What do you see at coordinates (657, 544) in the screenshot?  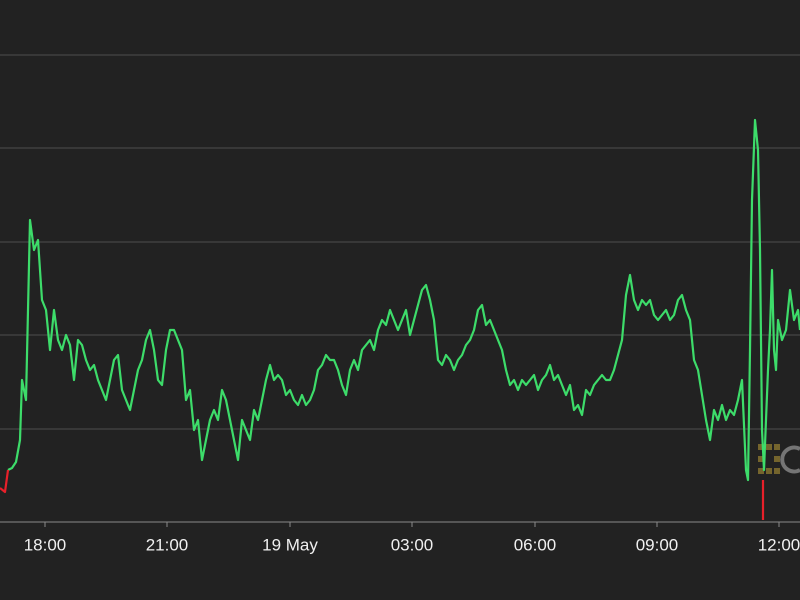 I see `x-tick-label: 09:00` at bounding box center [657, 544].